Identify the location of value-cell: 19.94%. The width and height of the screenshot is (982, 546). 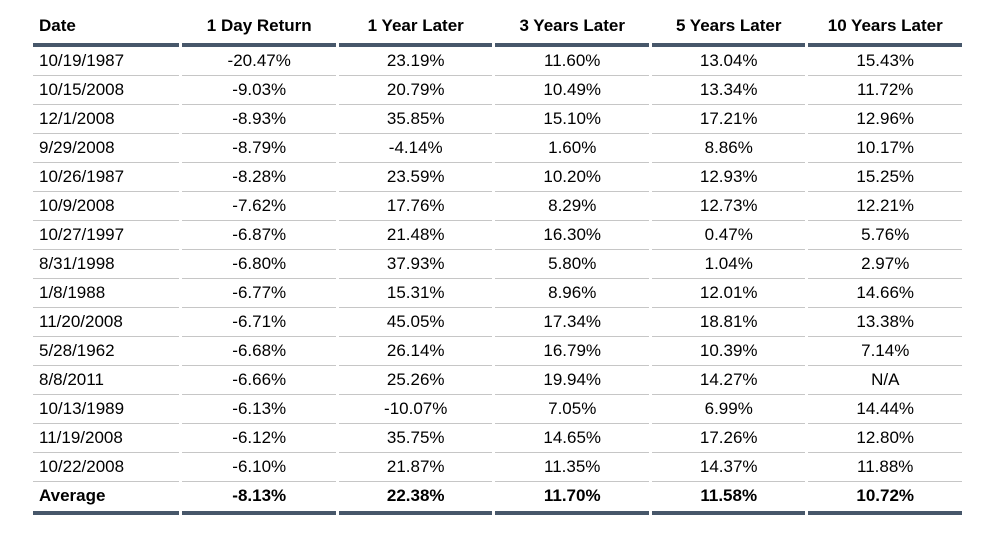
(572, 380).